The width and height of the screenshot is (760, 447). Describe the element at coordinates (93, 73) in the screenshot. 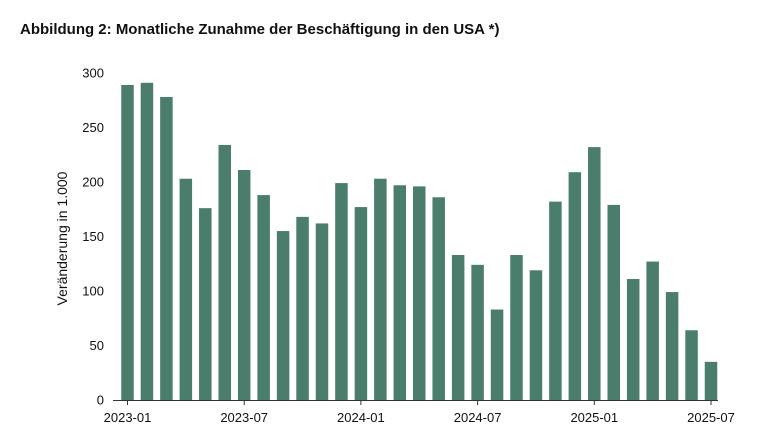

I see `y-tick-label: 300` at that location.